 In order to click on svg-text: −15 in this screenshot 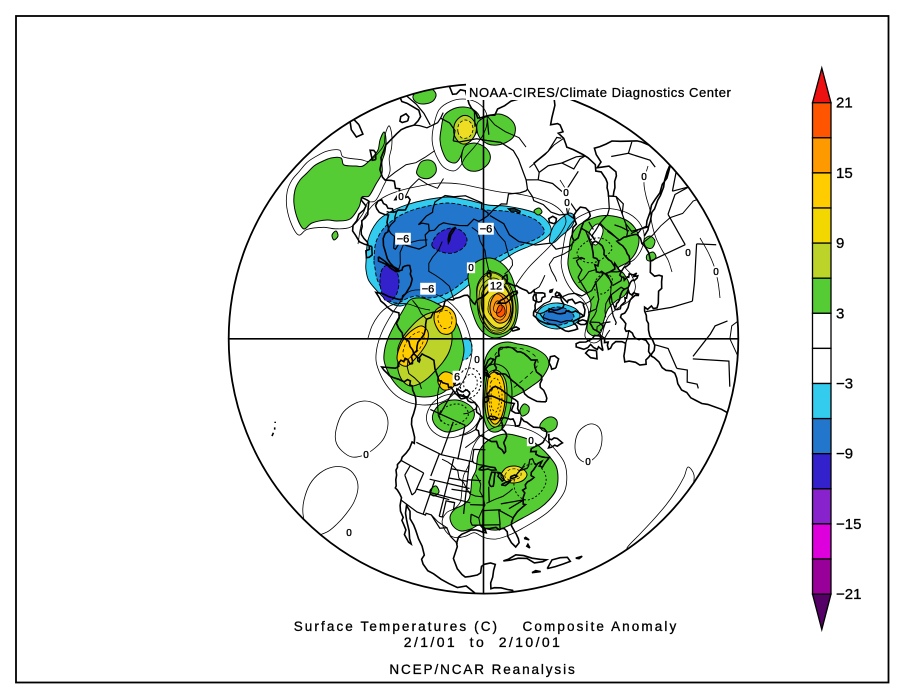, I will do `click(848, 524)`.